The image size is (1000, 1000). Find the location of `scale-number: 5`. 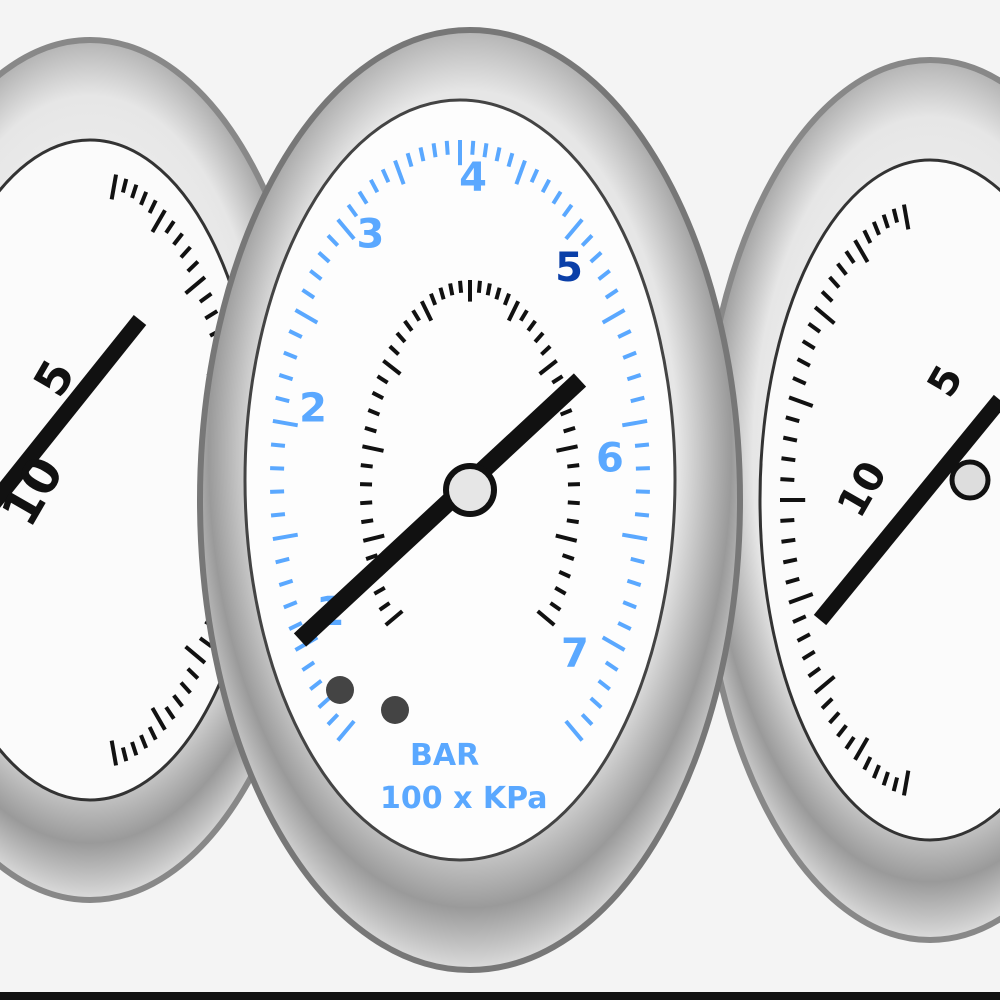

scale-number: 5 is located at coordinates (569, 268).